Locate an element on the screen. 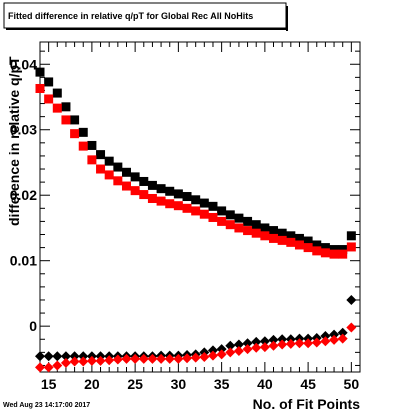 This screenshot has height=414, width=400. x-tick-label: 50 is located at coordinates (352, 384).